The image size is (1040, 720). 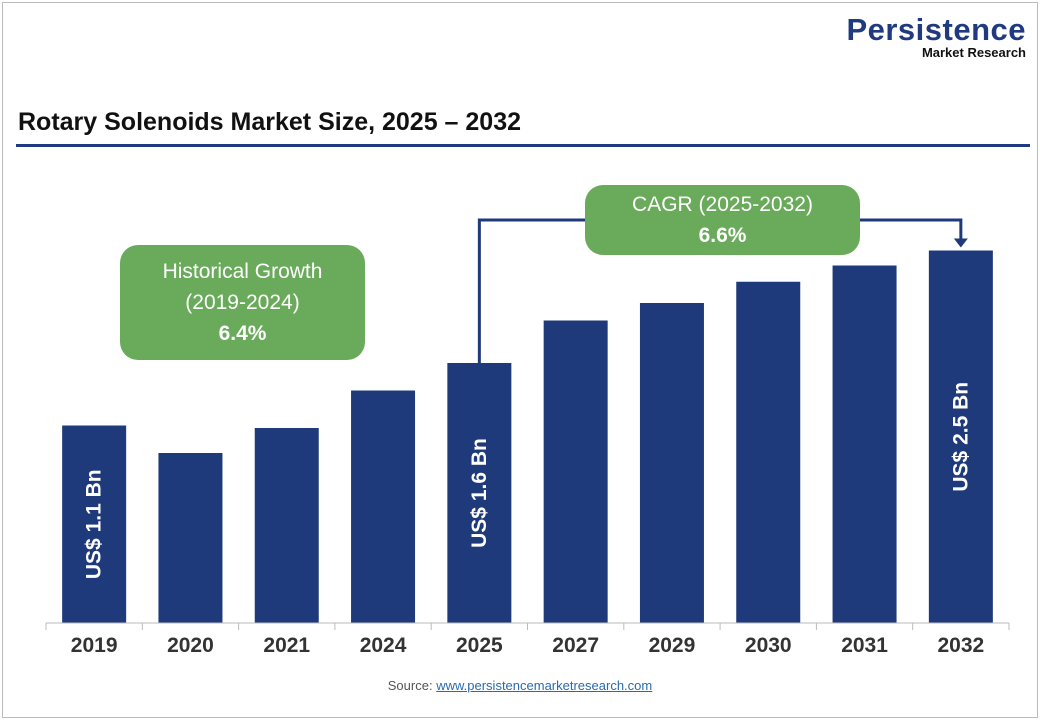 I want to click on cagr-box: CAGR (2025-2032) 6.6%, so click(x=722, y=220).